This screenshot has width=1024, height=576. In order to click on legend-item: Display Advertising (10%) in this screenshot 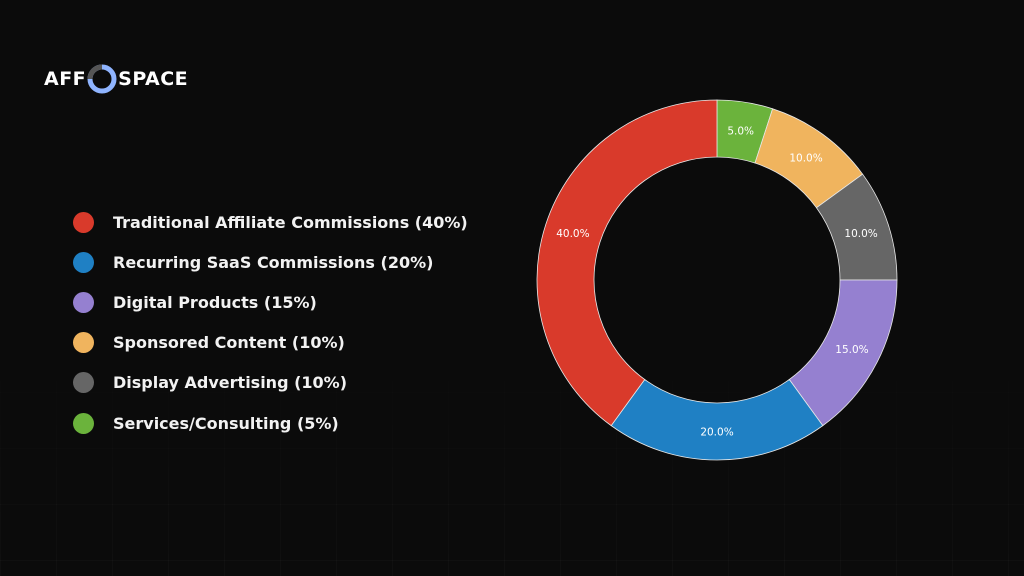, I will do `click(270, 383)`.